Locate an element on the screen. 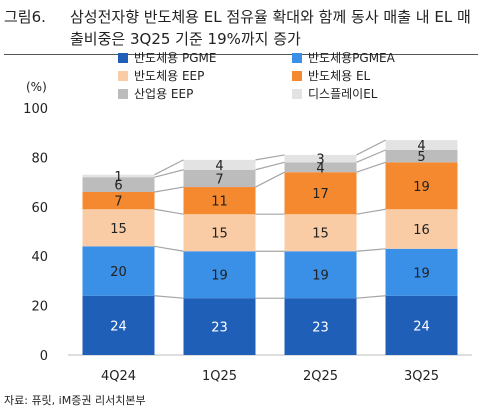 This screenshot has height=412, width=482. legend-label: 반도체용 EL is located at coordinates (339, 76).